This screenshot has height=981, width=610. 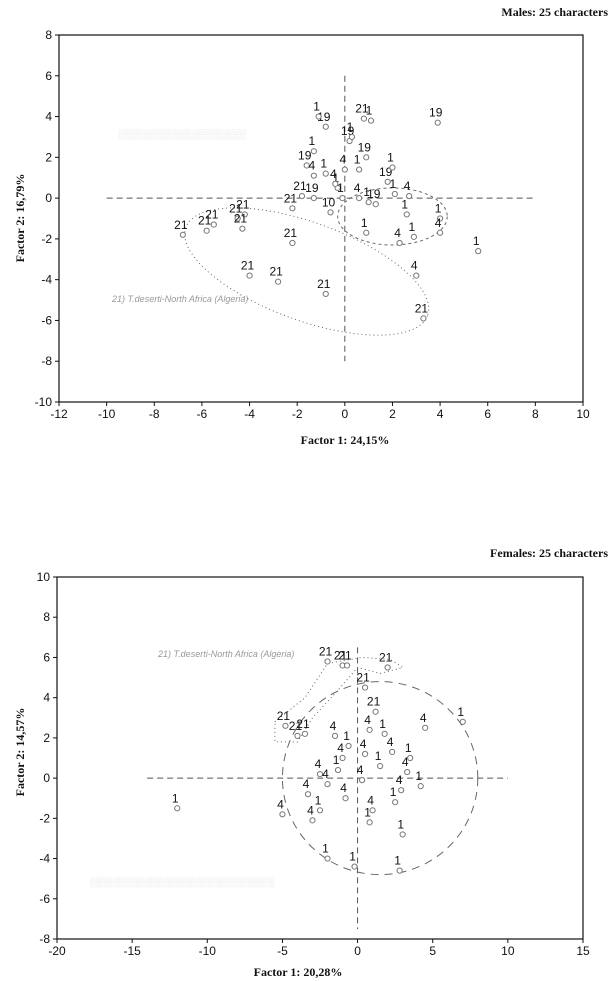 What do you see at coordinates (297, 414) in the screenshot?
I see `males-x-tick-label: -2` at bounding box center [297, 414].